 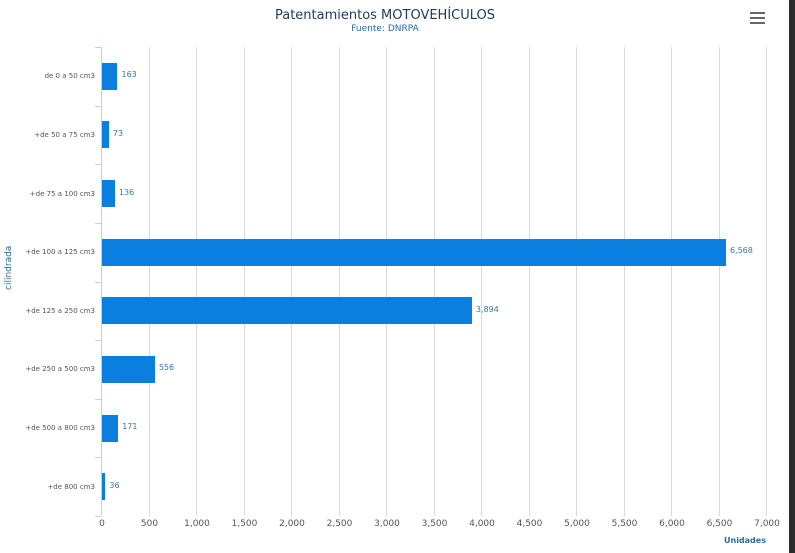 I want to click on x-tick-label: 3,000, so click(x=387, y=524).